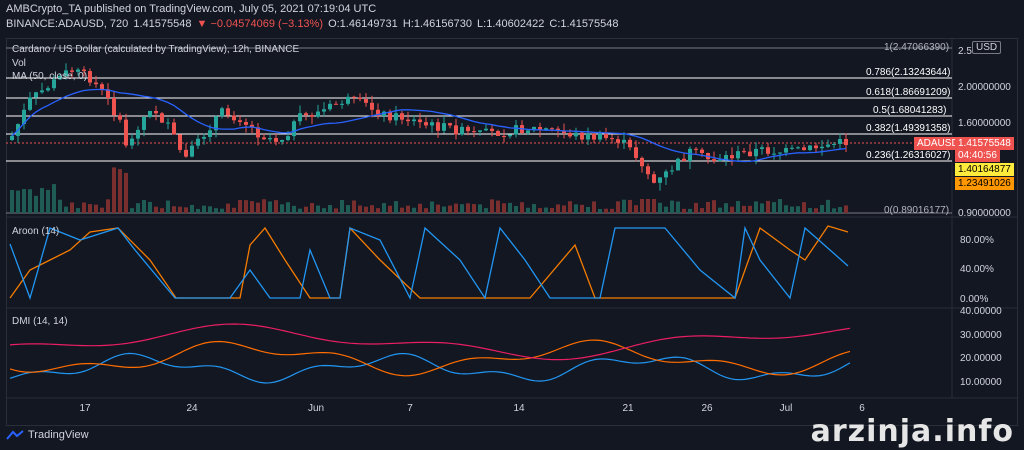 Image resolution: width=1024 pixels, height=450 pixels. I want to click on brand-label: TradingView, so click(58, 435).